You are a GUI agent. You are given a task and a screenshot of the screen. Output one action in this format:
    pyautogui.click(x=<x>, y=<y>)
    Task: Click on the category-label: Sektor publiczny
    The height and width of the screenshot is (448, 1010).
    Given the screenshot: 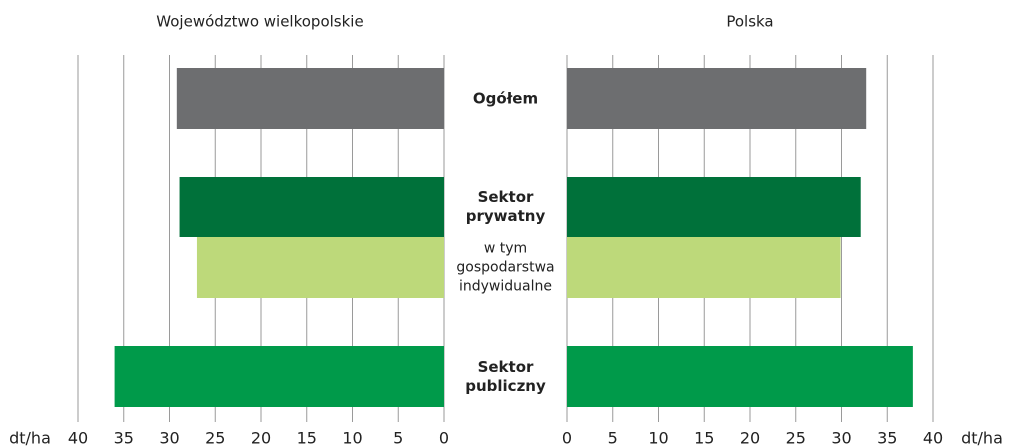 What is the action you would take?
    pyautogui.click(x=505, y=376)
    